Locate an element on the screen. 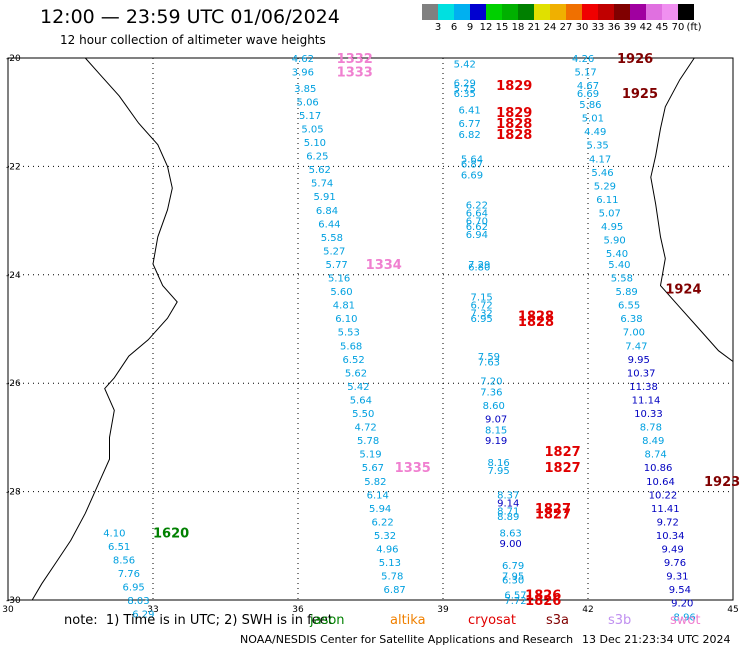  x-tick-label: 45 is located at coordinates (732, 610).